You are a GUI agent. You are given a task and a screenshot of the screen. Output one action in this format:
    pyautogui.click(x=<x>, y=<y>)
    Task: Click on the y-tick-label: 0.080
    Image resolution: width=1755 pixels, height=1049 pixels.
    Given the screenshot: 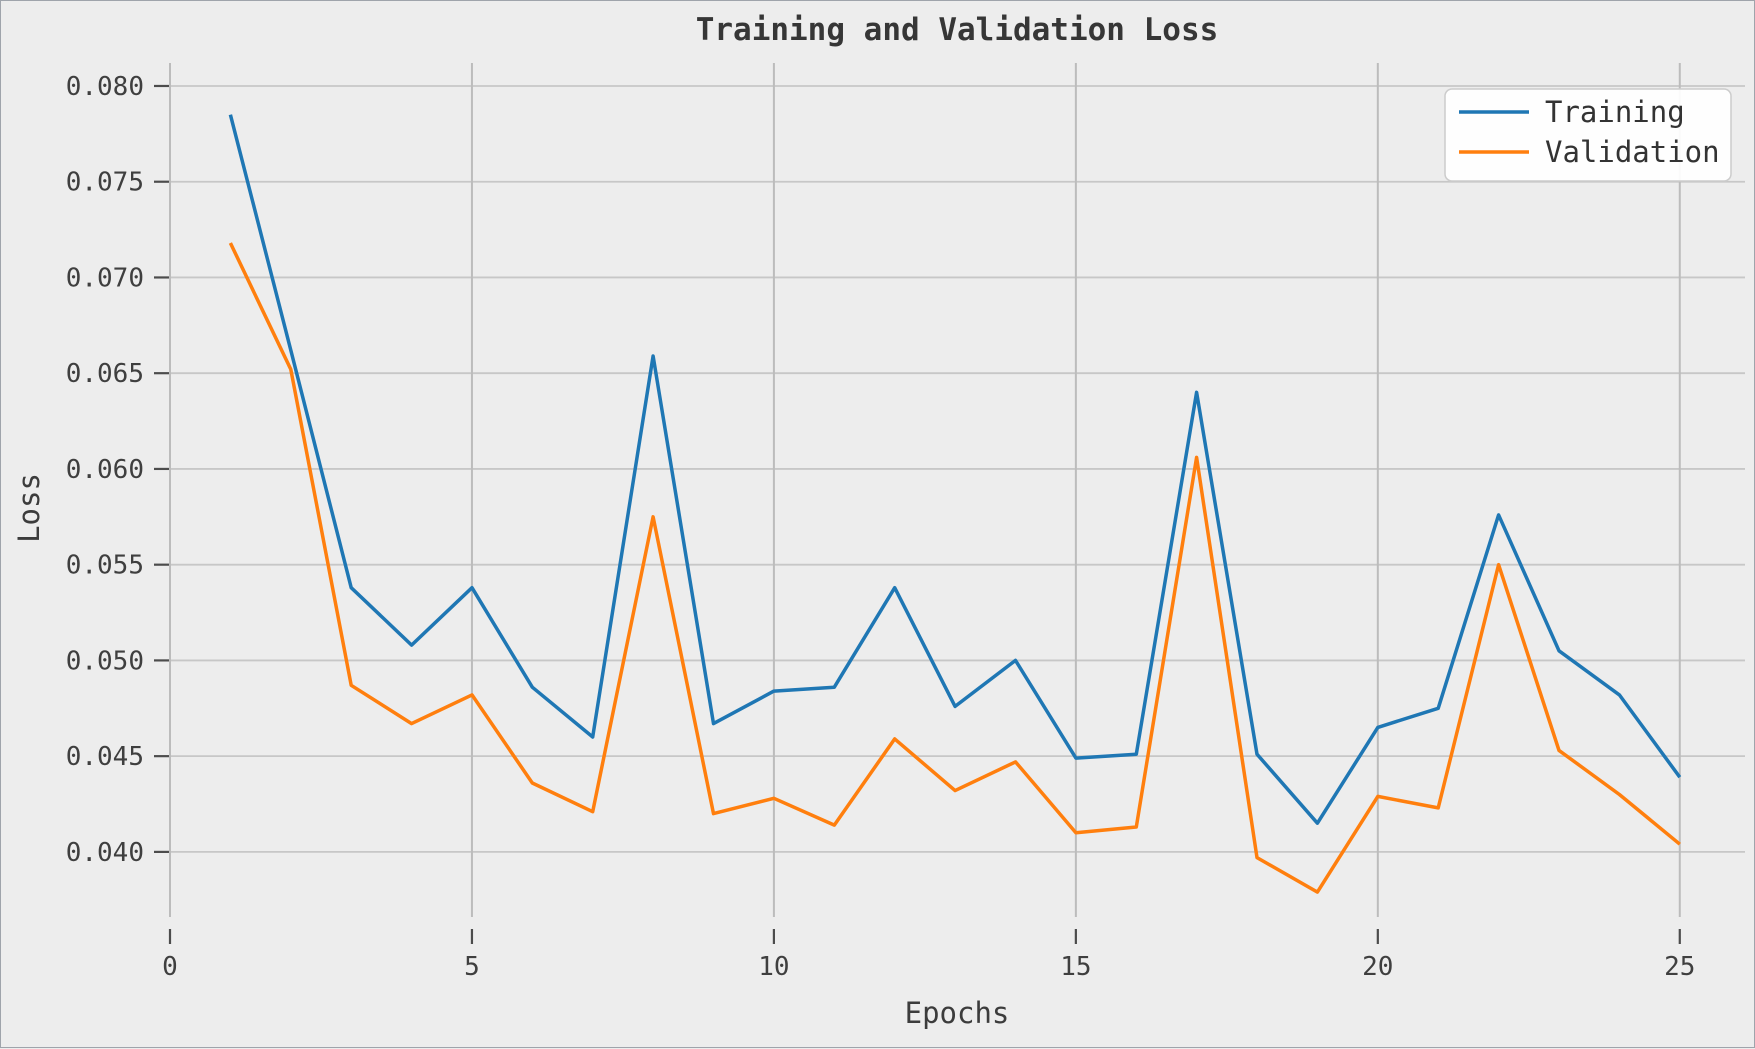 What is the action you would take?
    pyautogui.click(x=105, y=87)
    